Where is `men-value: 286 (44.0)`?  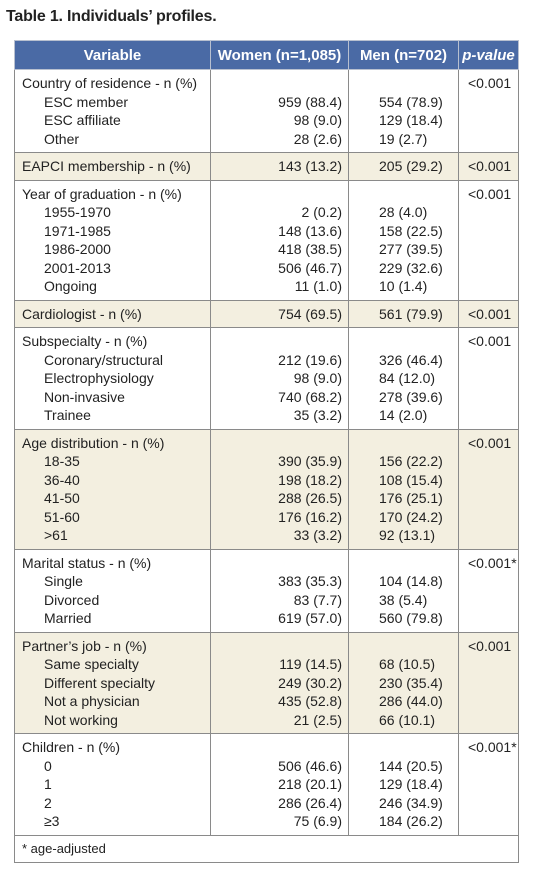 men-value: 286 (44.0) is located at coordinates (411, 701).